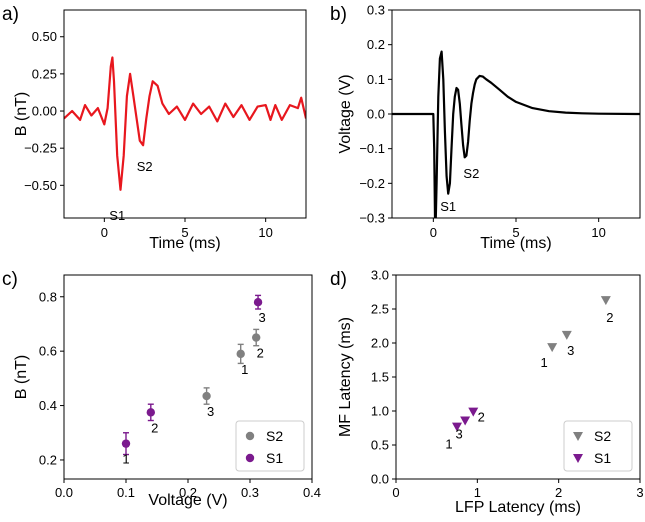  What do you see at coordinates (188, 492) in the screenshot?
I see `x-tick-label: 0.2` at bounding box center [188, 492].